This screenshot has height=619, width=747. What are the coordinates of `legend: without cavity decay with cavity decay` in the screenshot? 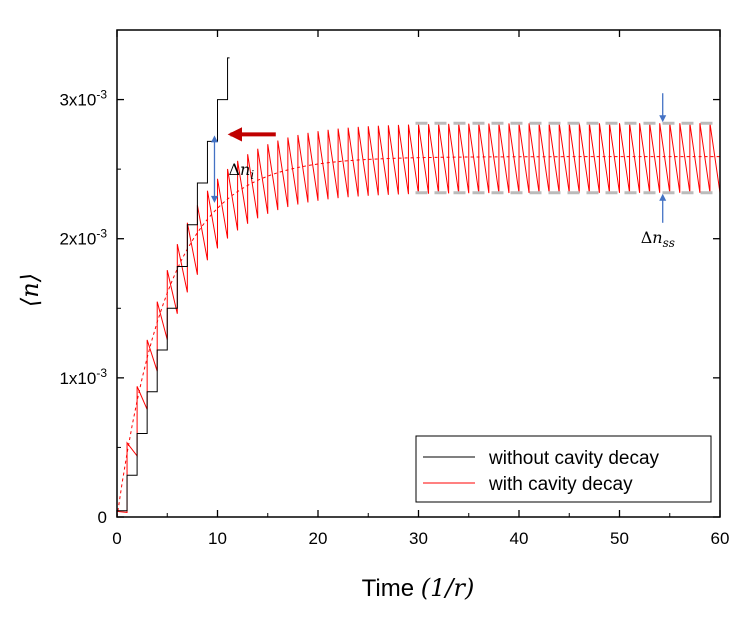 It's located at (563, 469).